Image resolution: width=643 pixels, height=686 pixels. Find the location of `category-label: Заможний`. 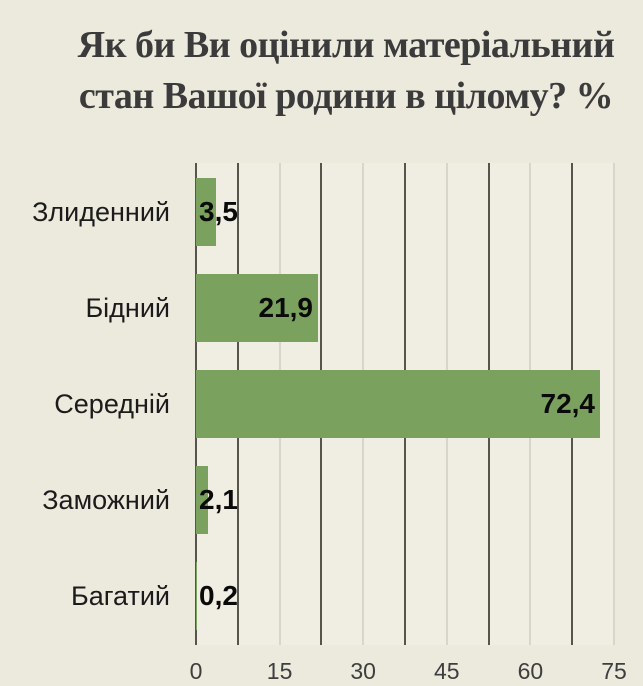

category-label: Заможний is located at coordinates (106, 499).